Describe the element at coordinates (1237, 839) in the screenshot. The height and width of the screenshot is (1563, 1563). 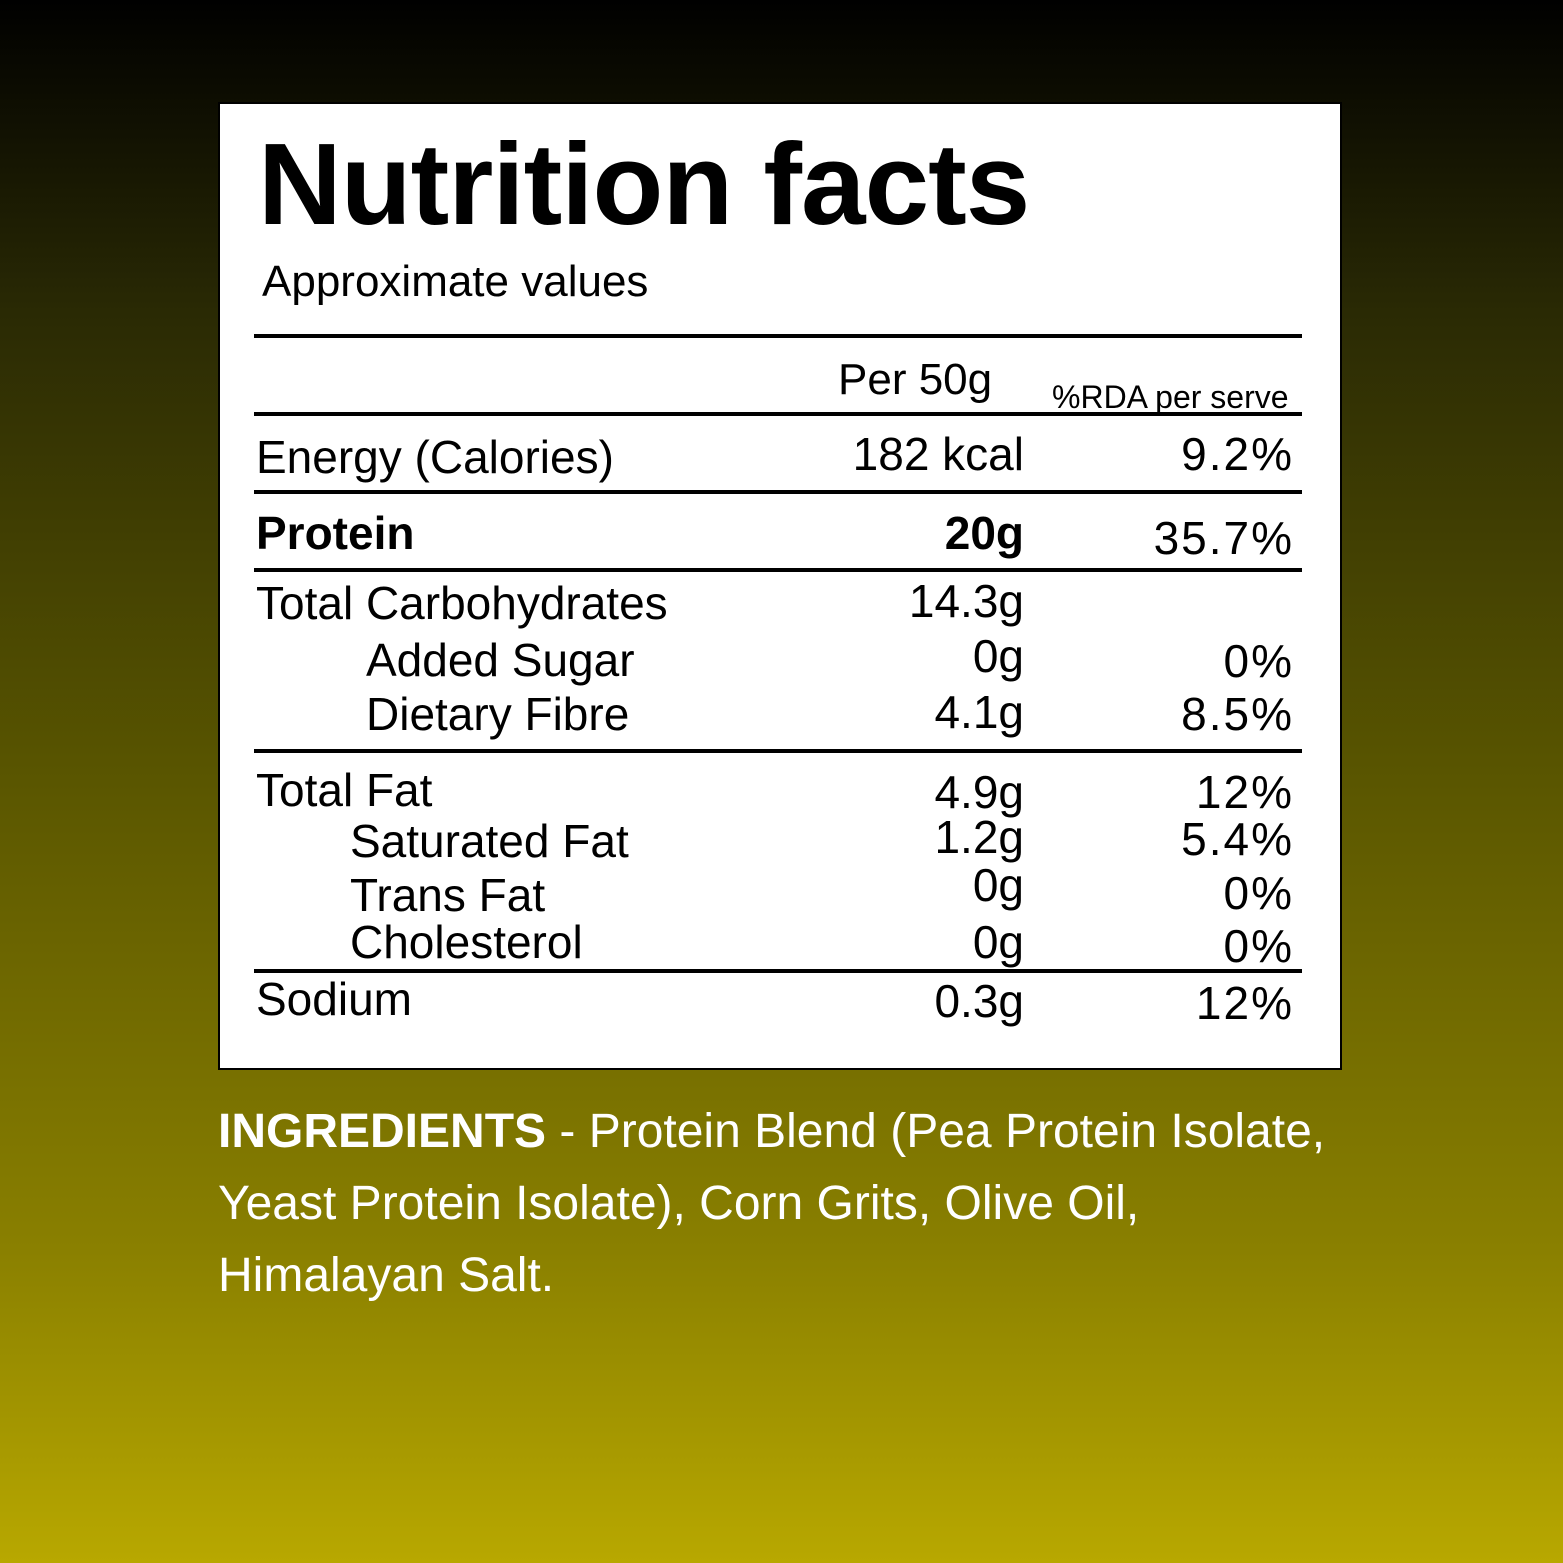
I see `row-rda-saturated-fat: 5.4%` at that location.